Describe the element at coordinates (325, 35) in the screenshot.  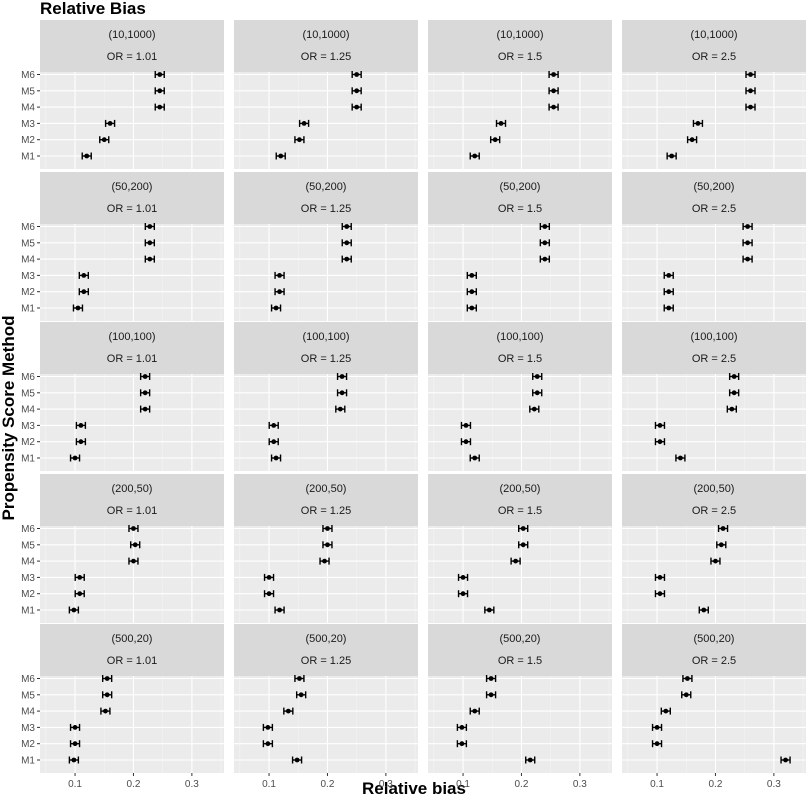
I see `facet-row-label: (10,1000)` at that location.